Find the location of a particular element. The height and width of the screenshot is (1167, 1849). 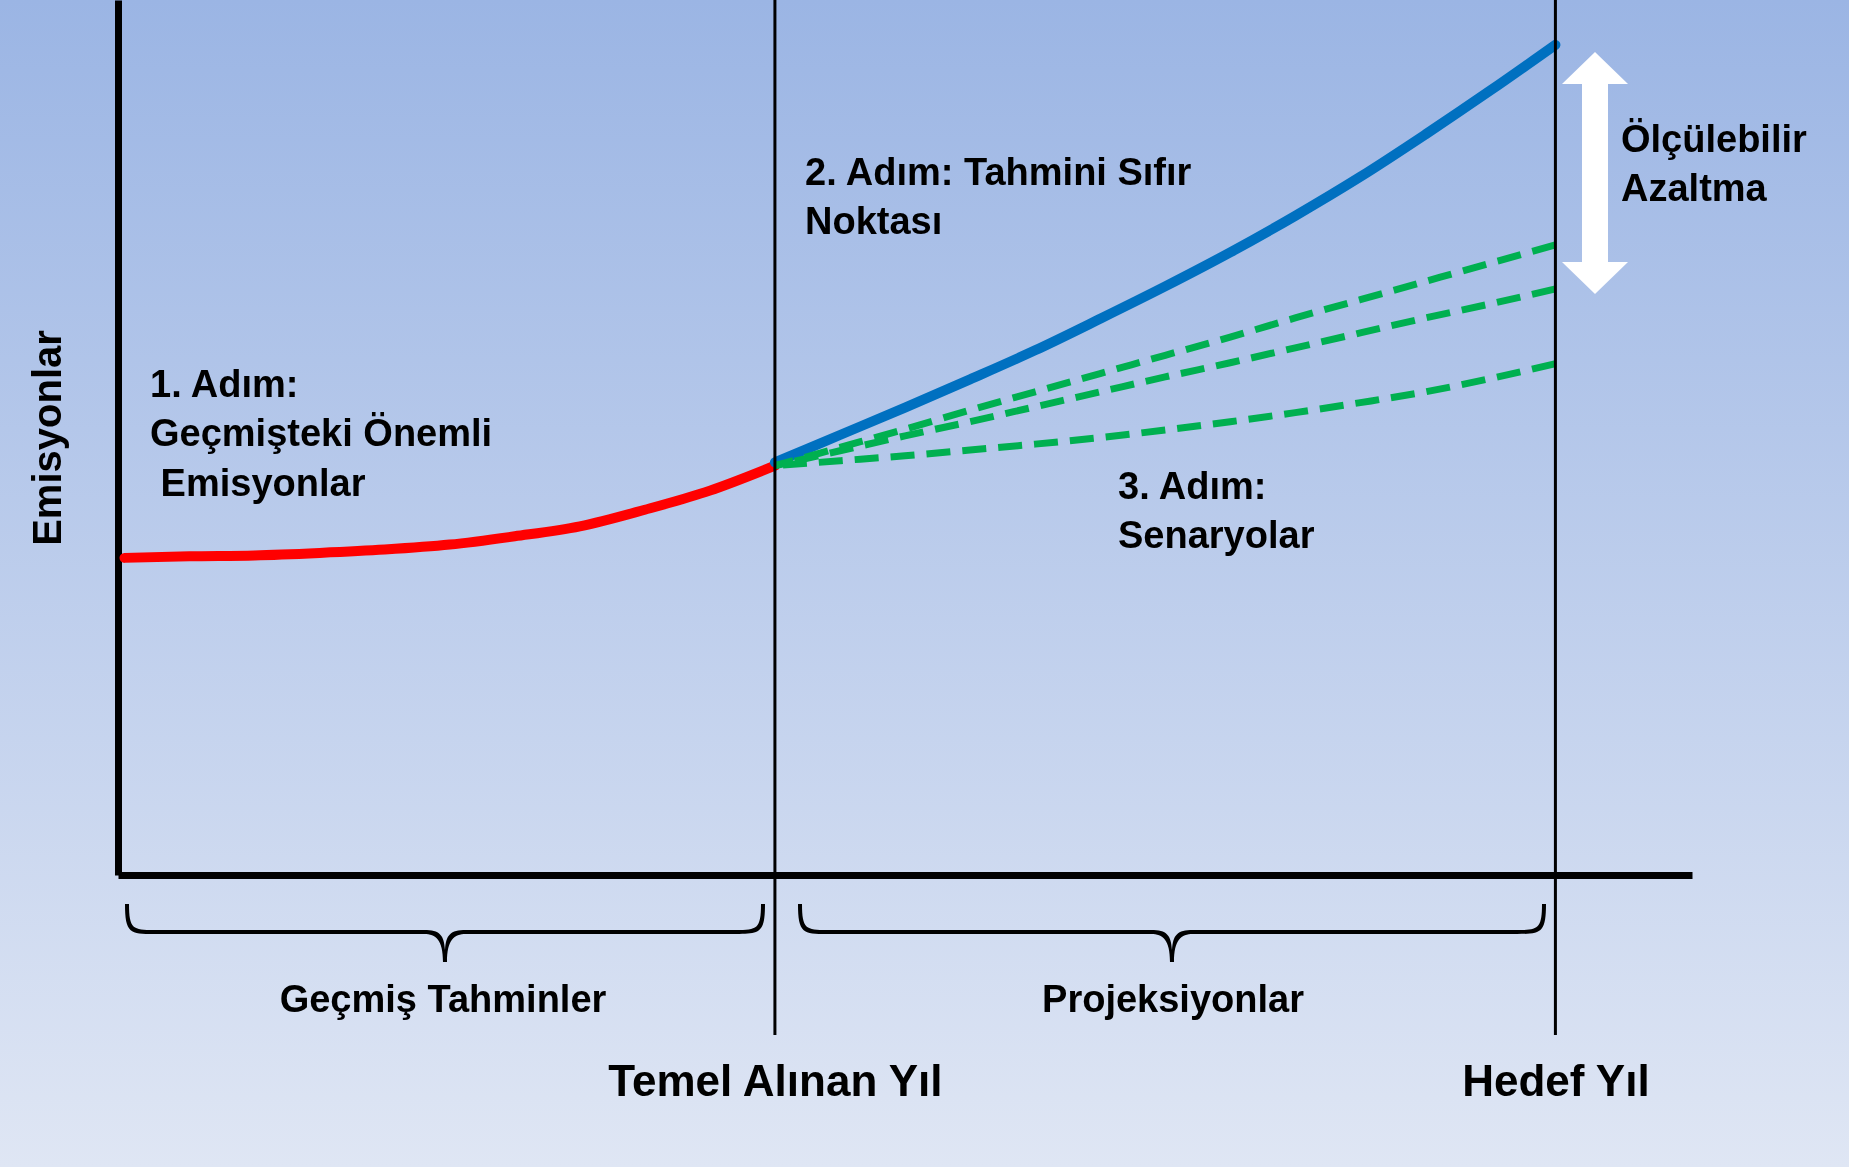

x-tick-label: Hedef Yıl is located at coordinates (1556, 1080).